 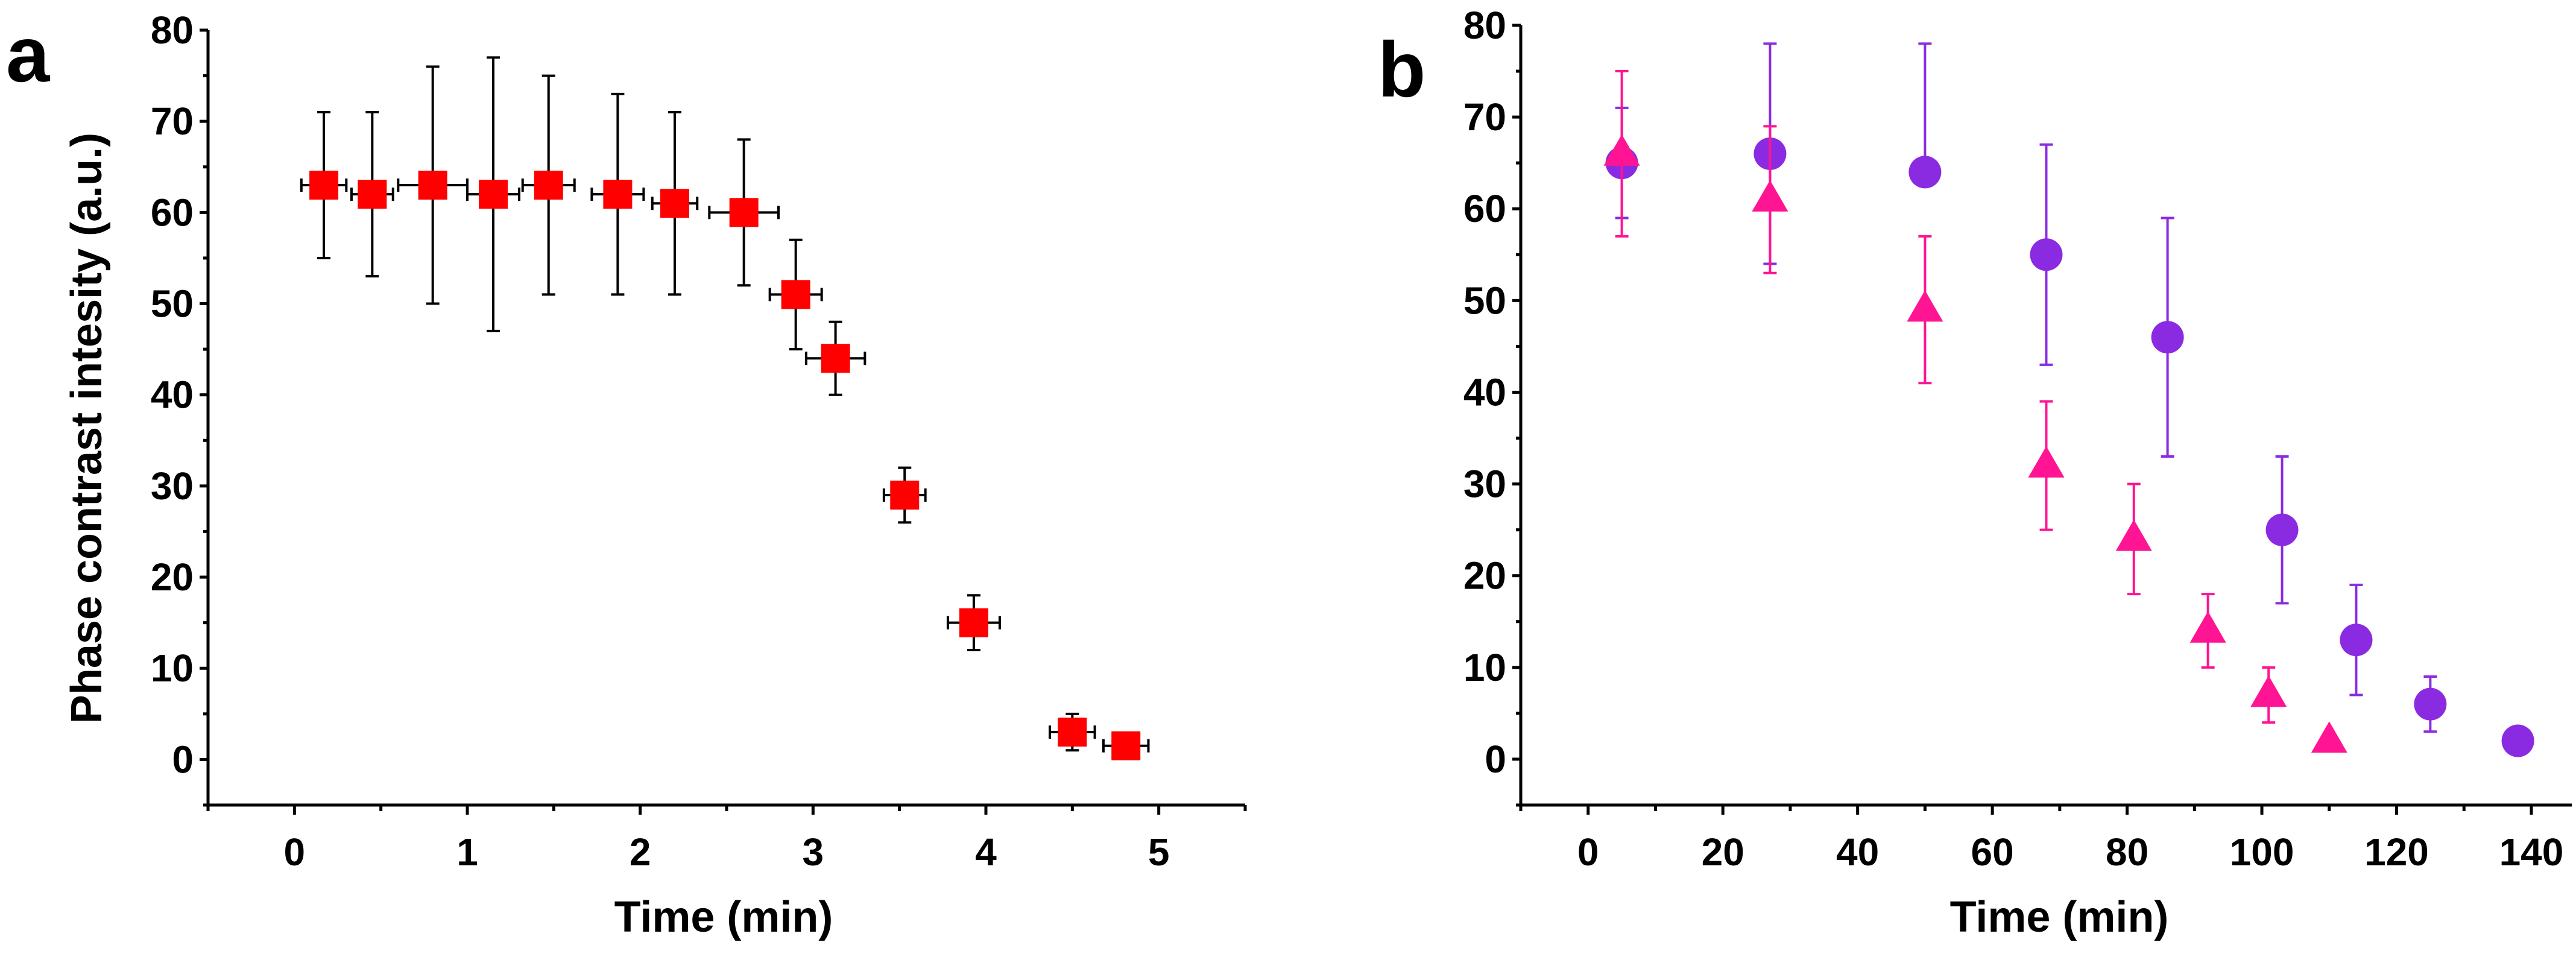 I want to click on panel-b-y-tick-label: 70, so click(x=1484, y=117).